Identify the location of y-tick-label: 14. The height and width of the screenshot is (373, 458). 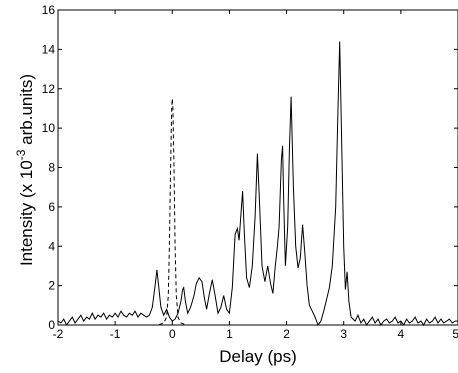
(49, 49).